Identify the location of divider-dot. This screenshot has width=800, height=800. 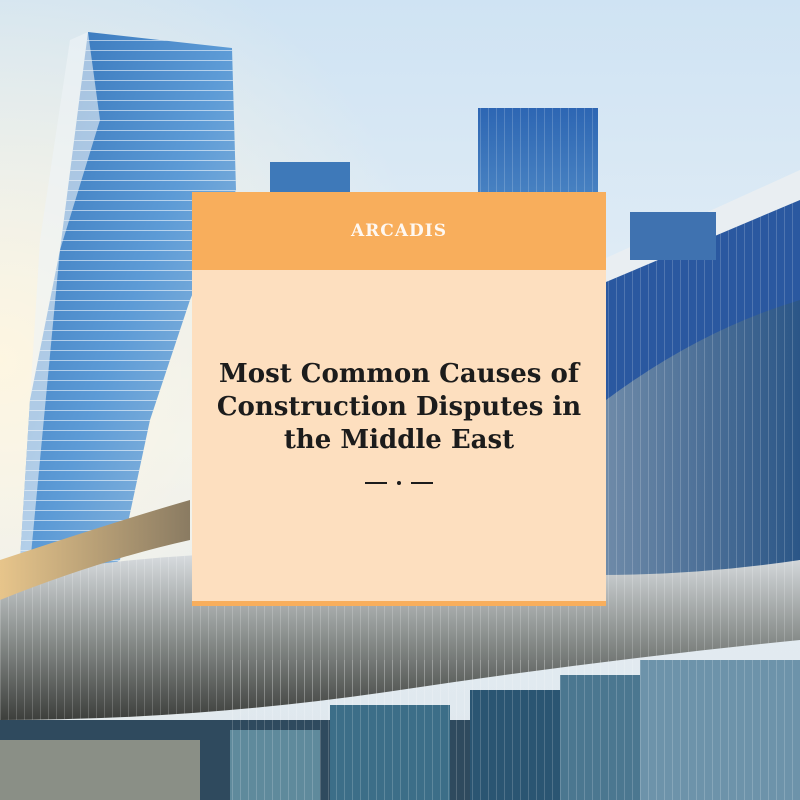
(399, 483).